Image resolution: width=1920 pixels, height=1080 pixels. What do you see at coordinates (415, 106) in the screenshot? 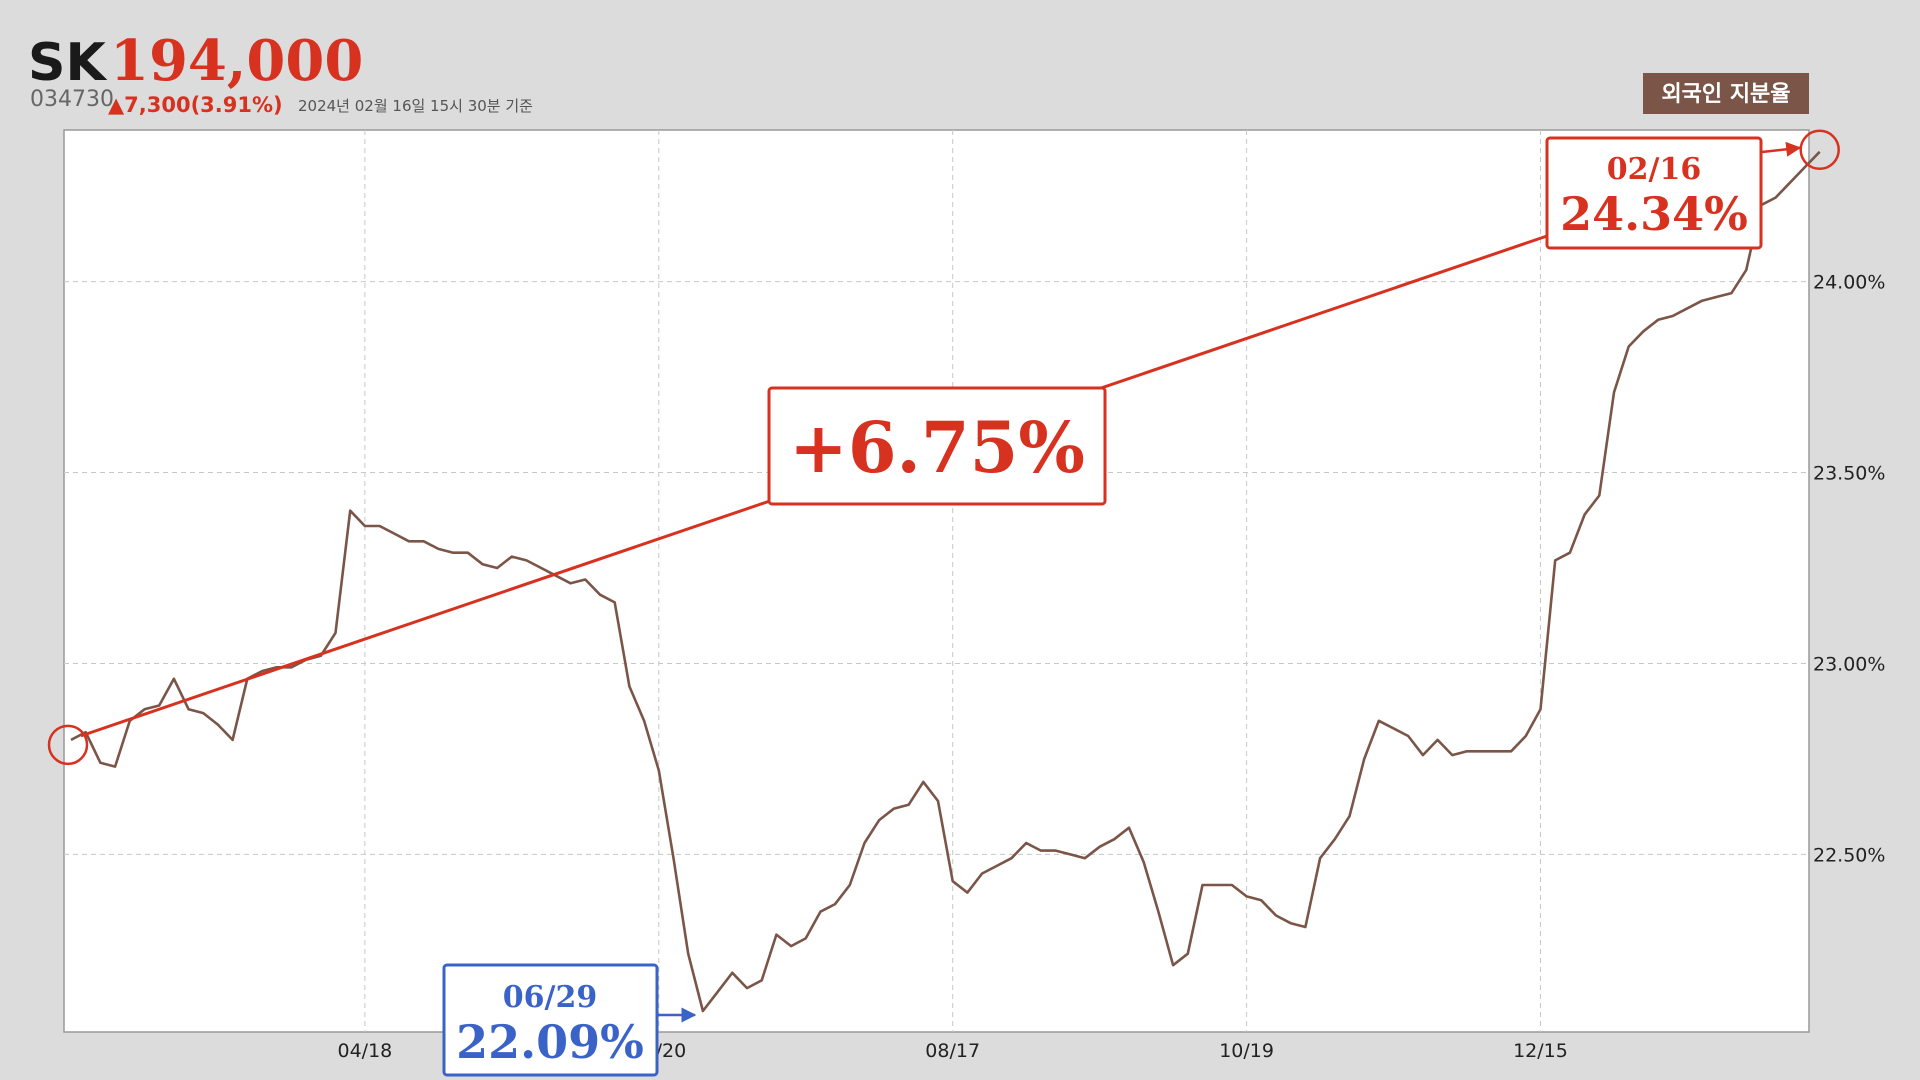
I see `timestamp: 2024년 02월 16일 15시 30분 기준` at bounding box center [415, 106].